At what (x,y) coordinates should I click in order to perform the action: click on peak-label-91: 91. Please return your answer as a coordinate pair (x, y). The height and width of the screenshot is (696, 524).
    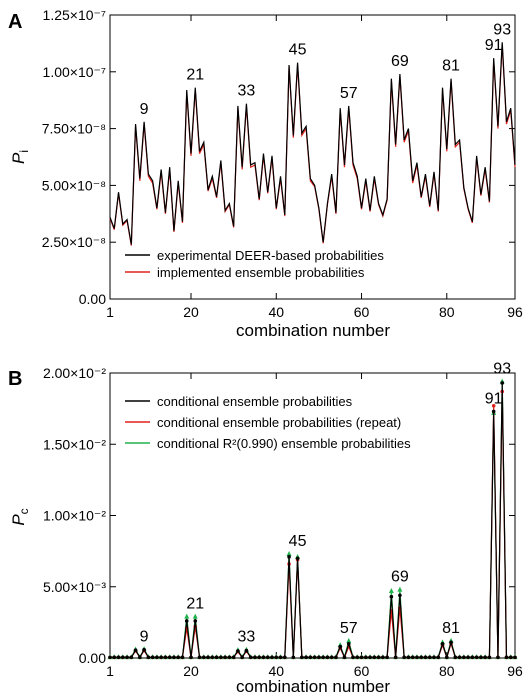
    Looking at the image, I should click on (494, 398).